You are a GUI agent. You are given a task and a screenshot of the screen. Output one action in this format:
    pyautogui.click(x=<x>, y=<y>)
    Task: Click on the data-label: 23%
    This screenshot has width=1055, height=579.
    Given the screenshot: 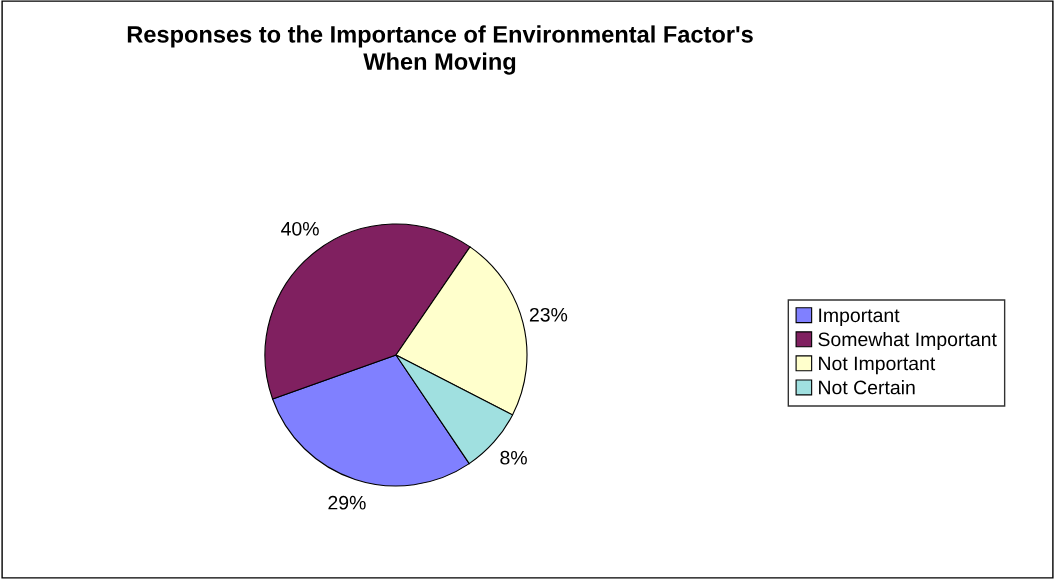 What is the action you would take?
    pyautogui.click(x=548, y=314)
    